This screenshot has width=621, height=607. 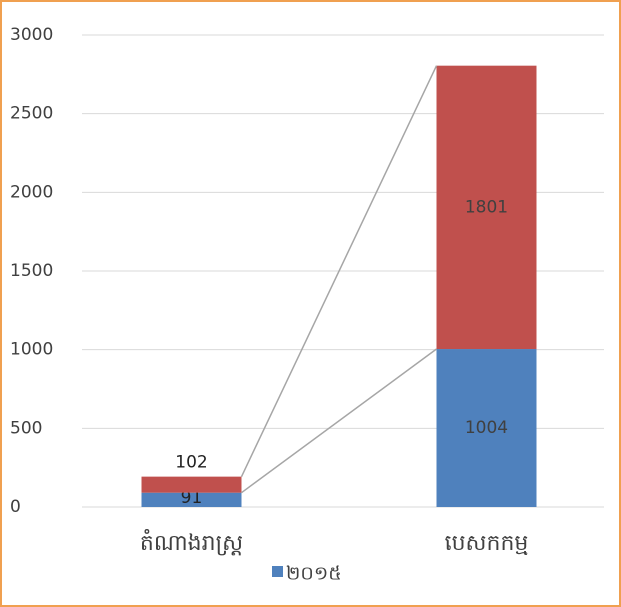 What do you see at coordinates (487, 543) in the screenshot?
I see `x-tick-label: បេសកកម្ម` at bounding box center [487, 543].